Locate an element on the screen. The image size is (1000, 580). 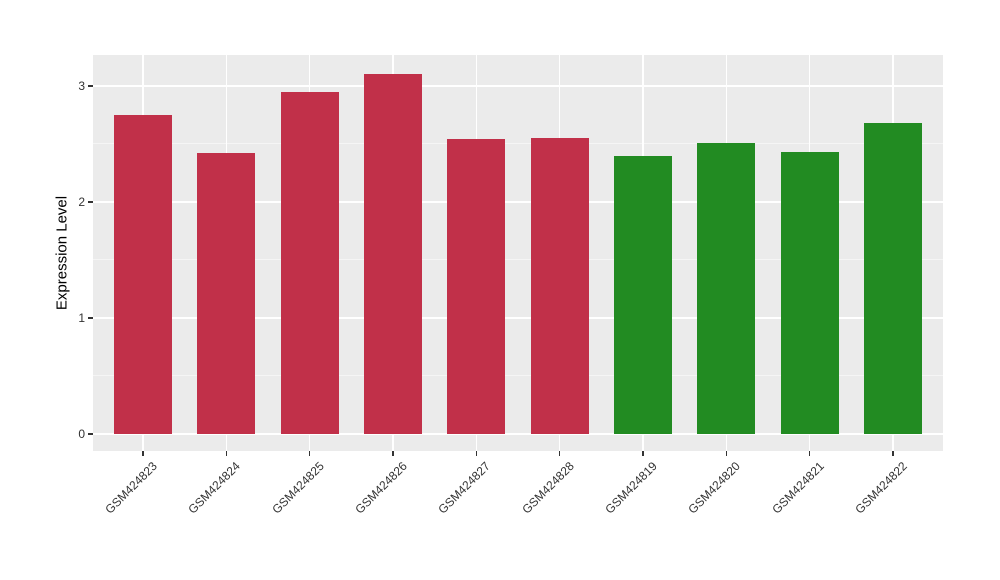
x-tick-label-GSM424828: GSM424828 is located at coordinates (548, 488).